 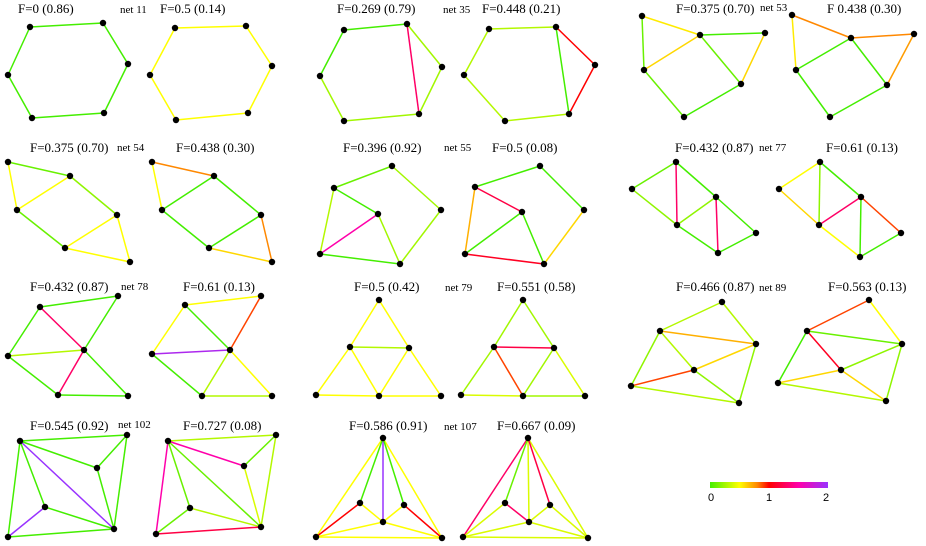 I want to click on panel-label: F=0.375 (0.70), so click(x=69, y=147).